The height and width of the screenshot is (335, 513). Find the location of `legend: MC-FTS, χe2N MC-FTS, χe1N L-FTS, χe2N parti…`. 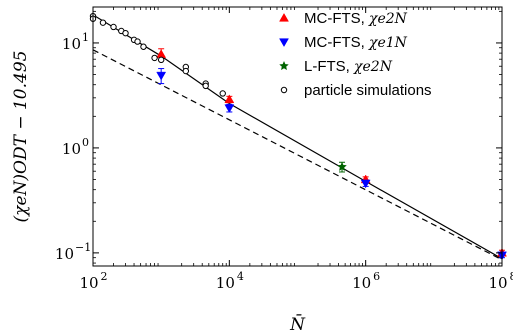

legend: MC-FTS, χe2N MC-FTS, χe1N L-FTS, χe2N parti… is located at coordinates (355, 54).